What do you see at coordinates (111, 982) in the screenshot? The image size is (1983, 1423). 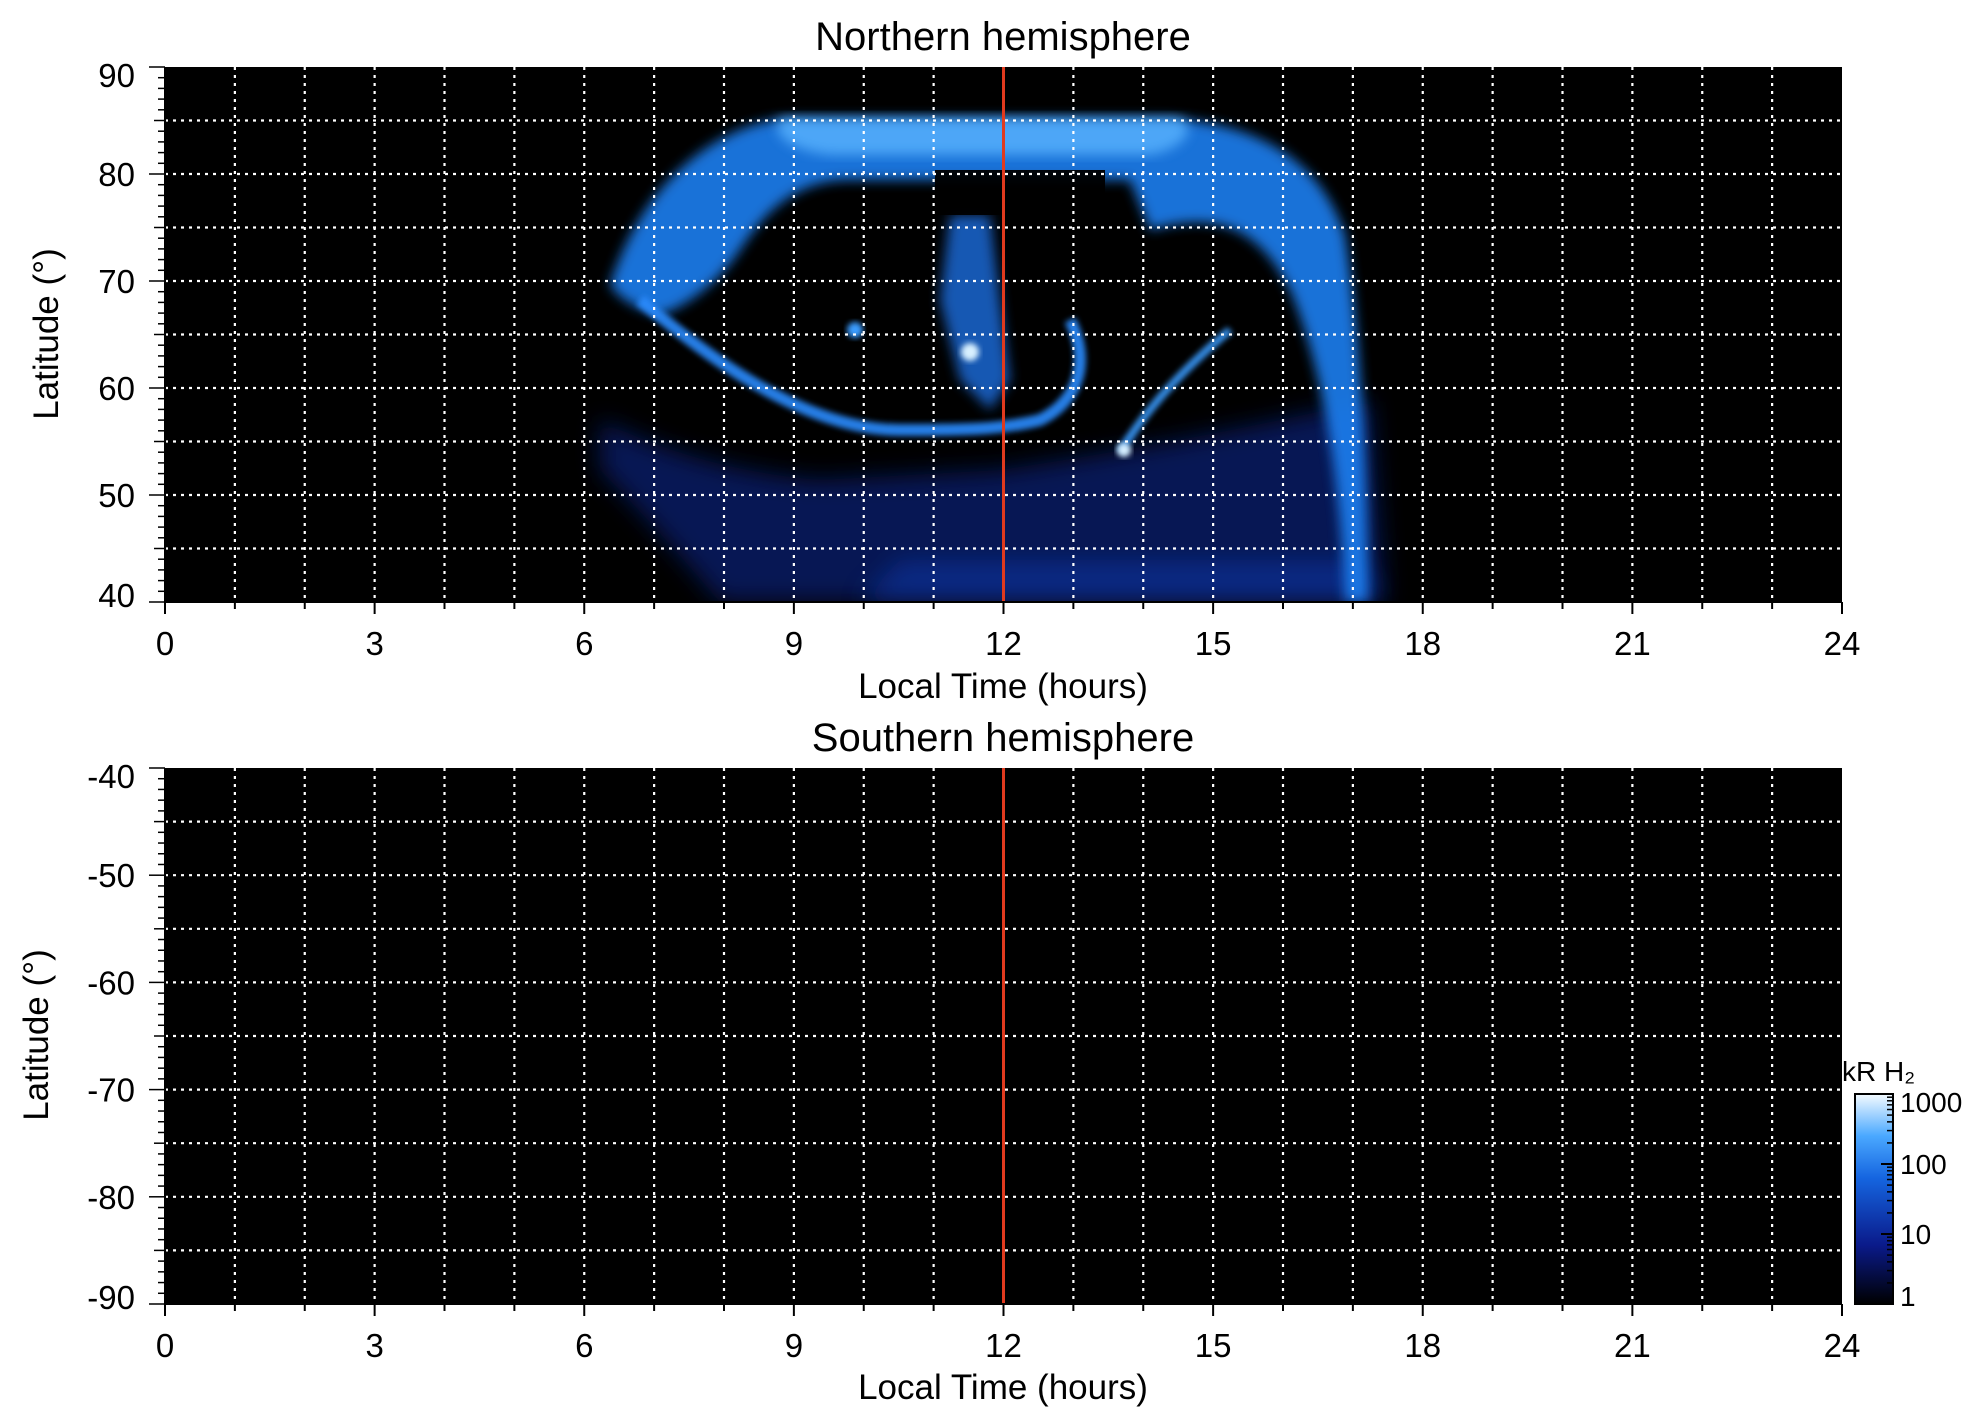 I see `y-tick-label: -60` at bounding box center [111, 982].